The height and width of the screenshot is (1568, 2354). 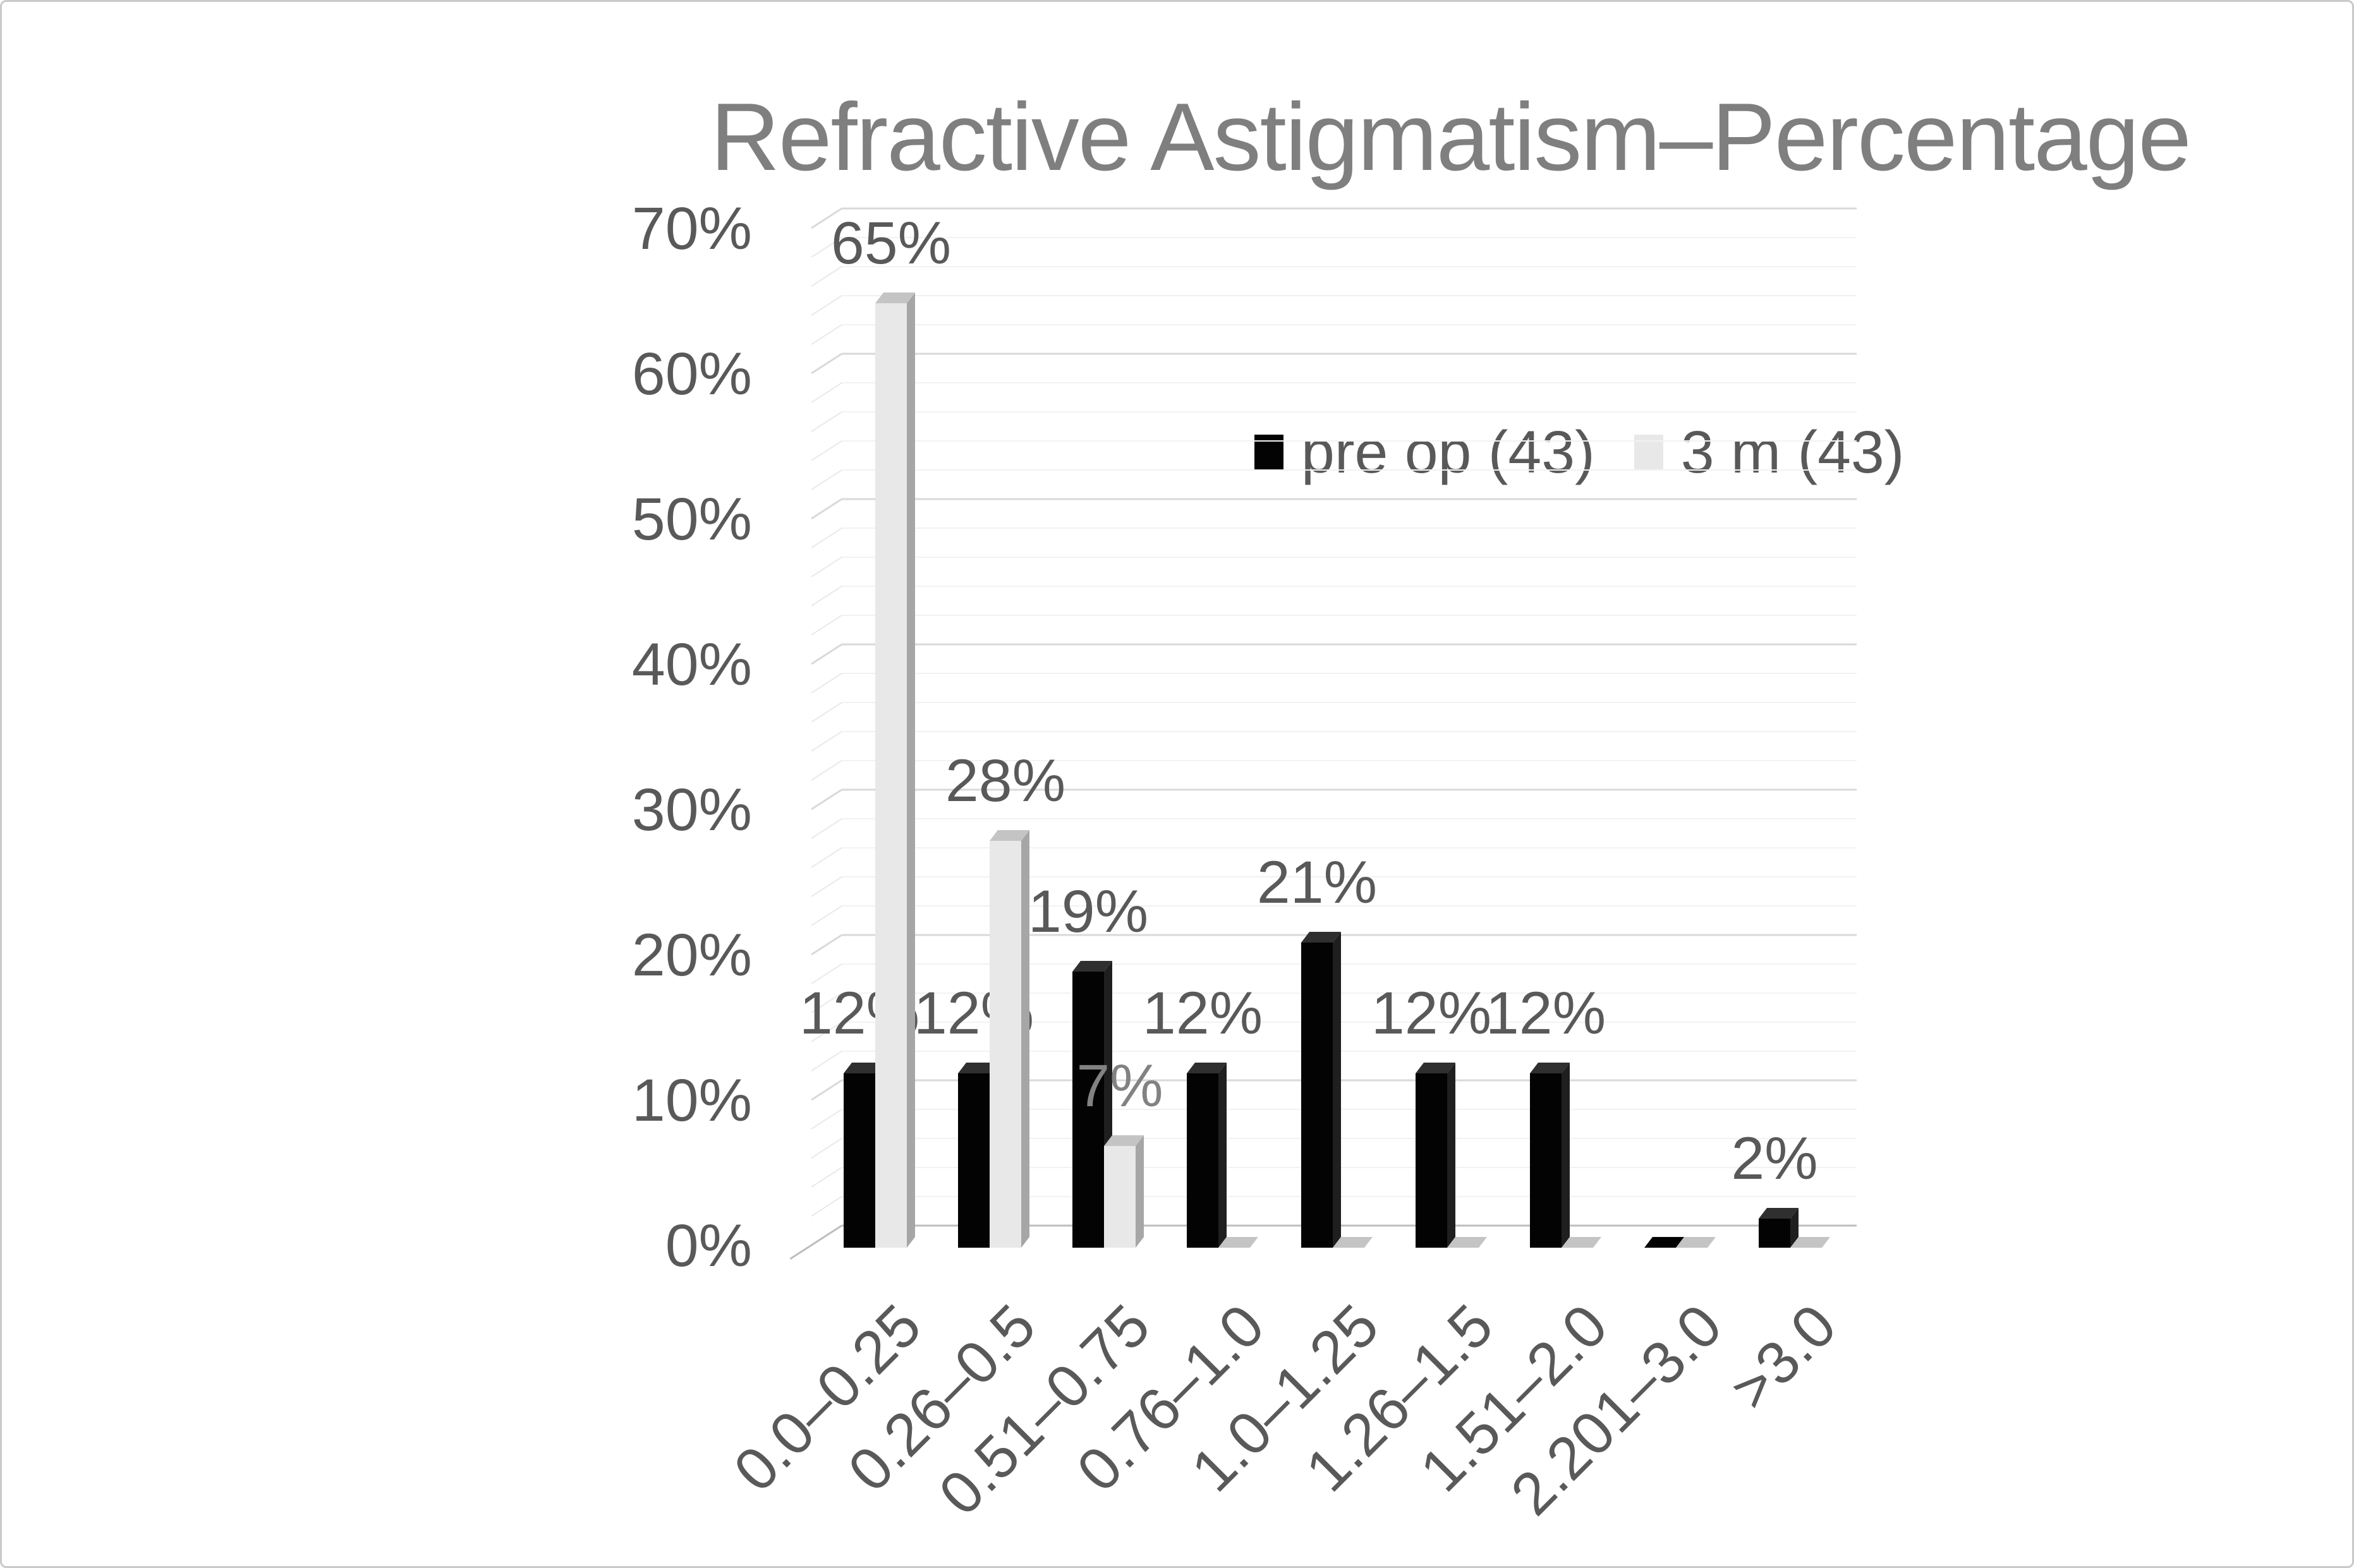 I want to click on y-axis-tick-label: 30%, so click(x=692, y=809).